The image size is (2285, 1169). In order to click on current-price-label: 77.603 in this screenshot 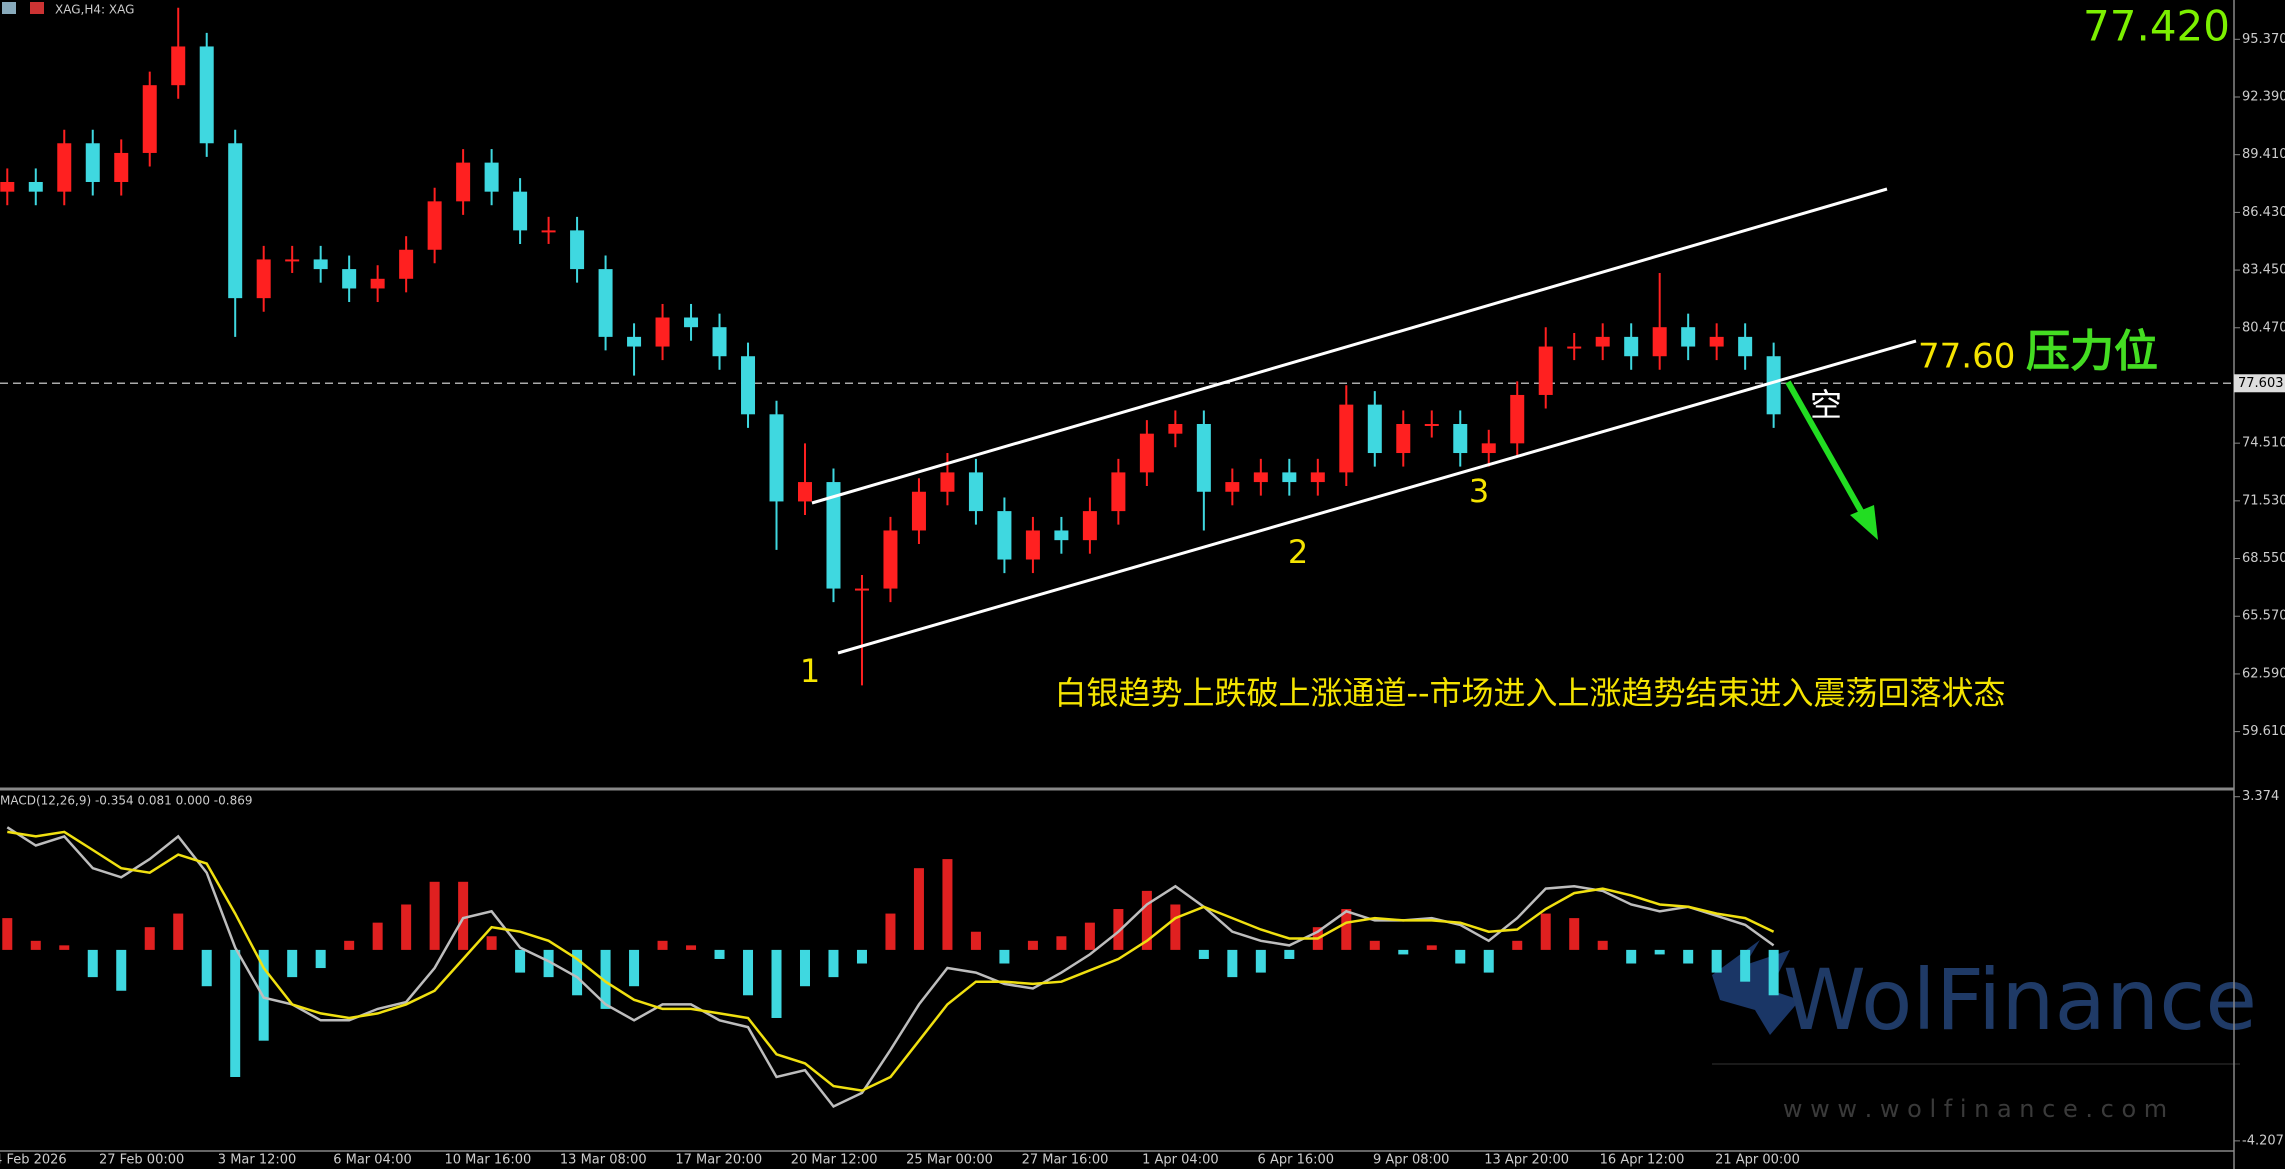, I will do `click(2261, 383)`.